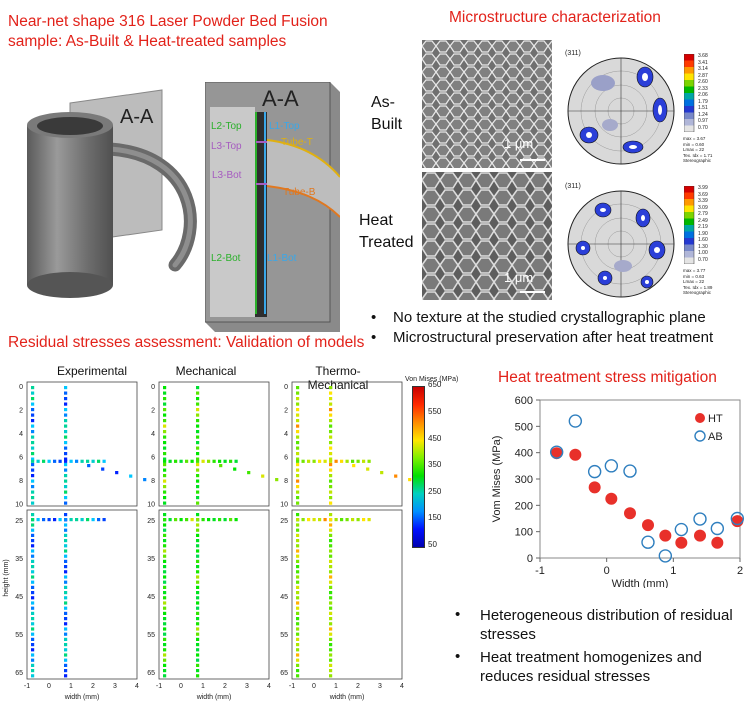  I want to click on map-xlabel: width (mm), so click(347, 697).